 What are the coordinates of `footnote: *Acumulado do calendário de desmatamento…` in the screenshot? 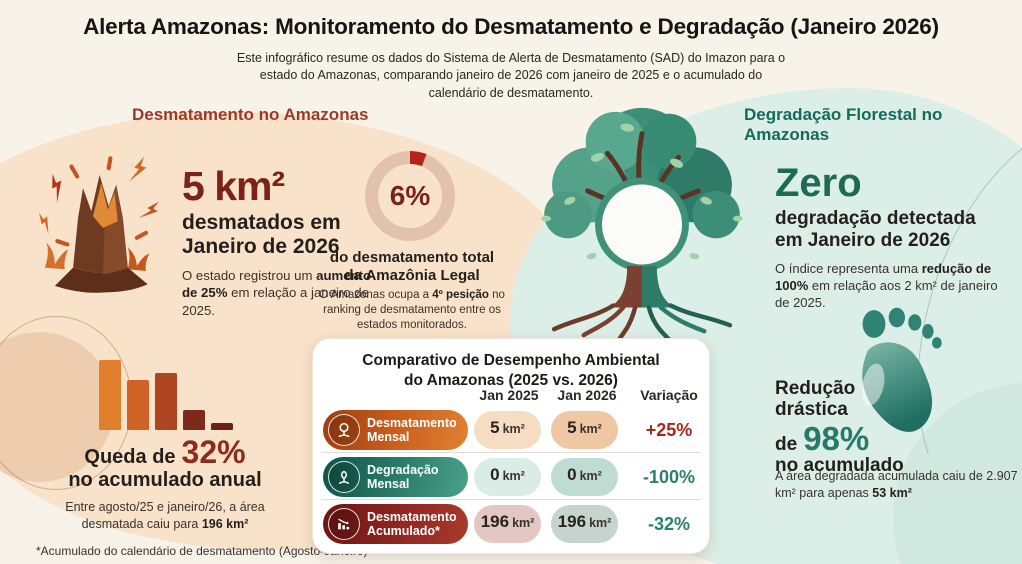 It's located at (202, 551).